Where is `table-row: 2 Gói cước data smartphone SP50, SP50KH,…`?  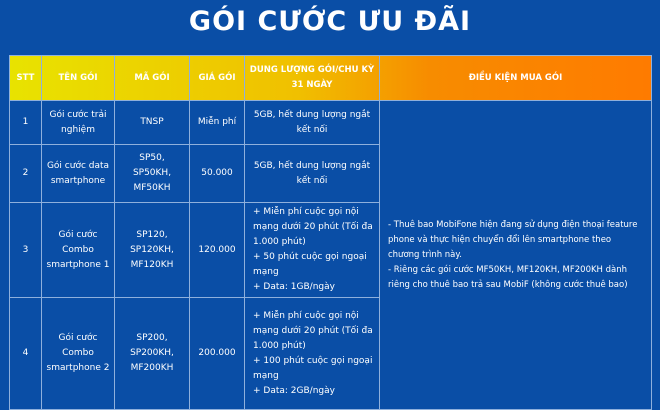
table-row: 2 Gói cước data smartphone SP50, SP50KH,… is located at coordinates (330, 173).